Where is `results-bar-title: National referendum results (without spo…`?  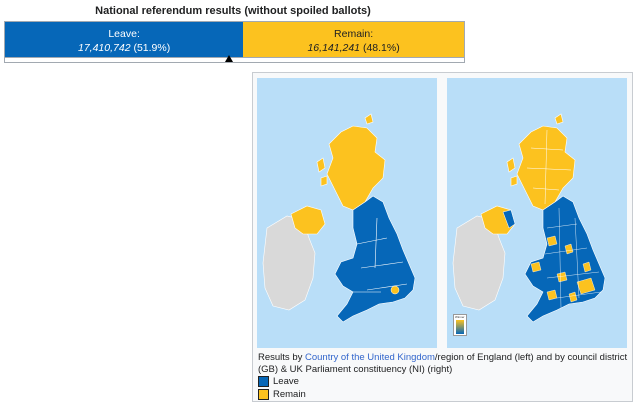
results-bar-title: National referendum results (without spo… is located at coordinates (233, 11).